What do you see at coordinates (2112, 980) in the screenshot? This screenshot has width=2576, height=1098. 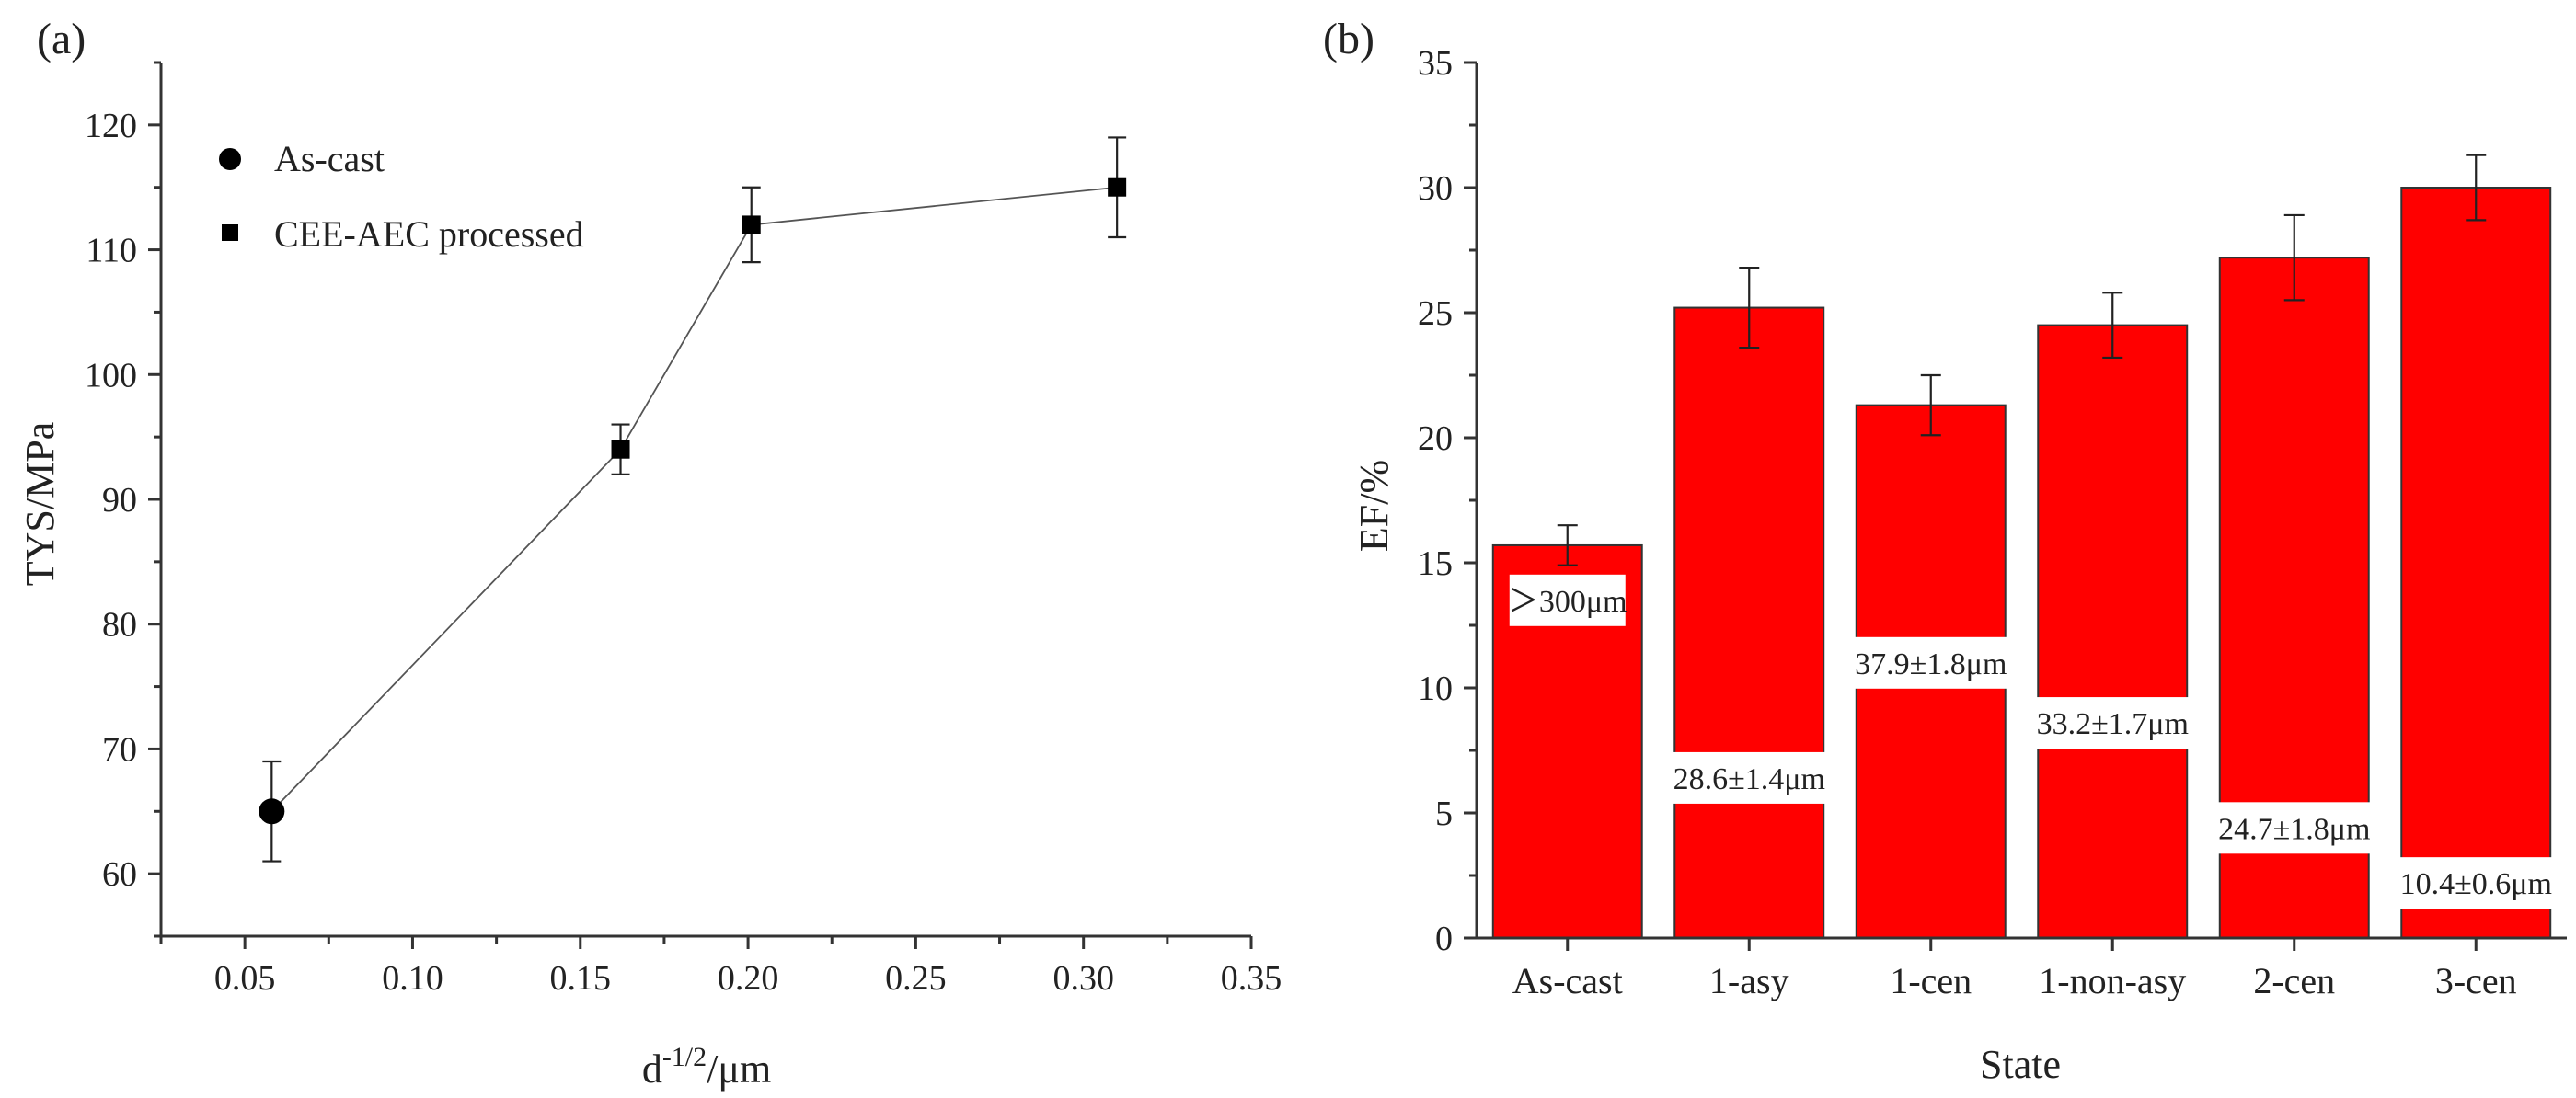 I see `x-tick-label: 1-non-asy` at bounding box center [2112, 980].